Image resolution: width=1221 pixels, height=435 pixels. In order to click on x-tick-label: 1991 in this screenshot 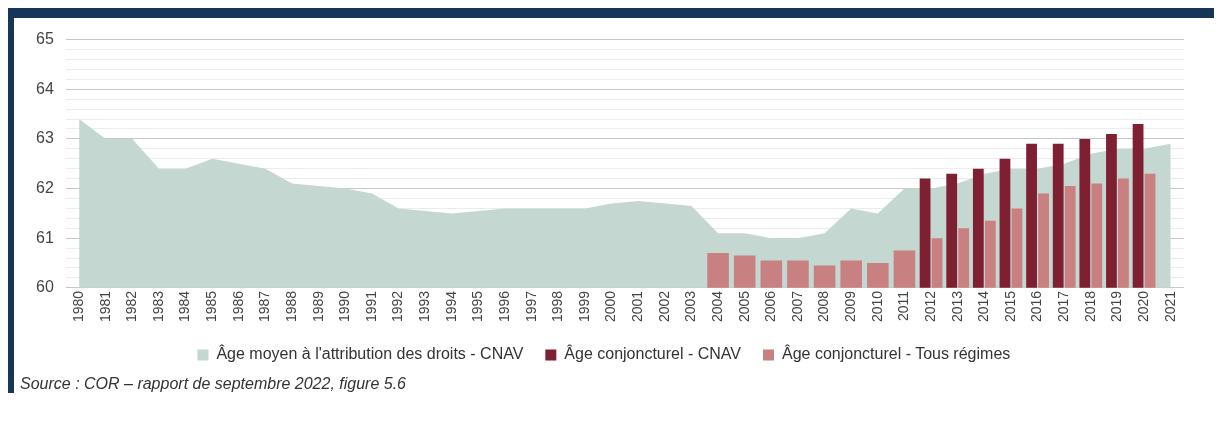, I will do `click(370, 306)`.